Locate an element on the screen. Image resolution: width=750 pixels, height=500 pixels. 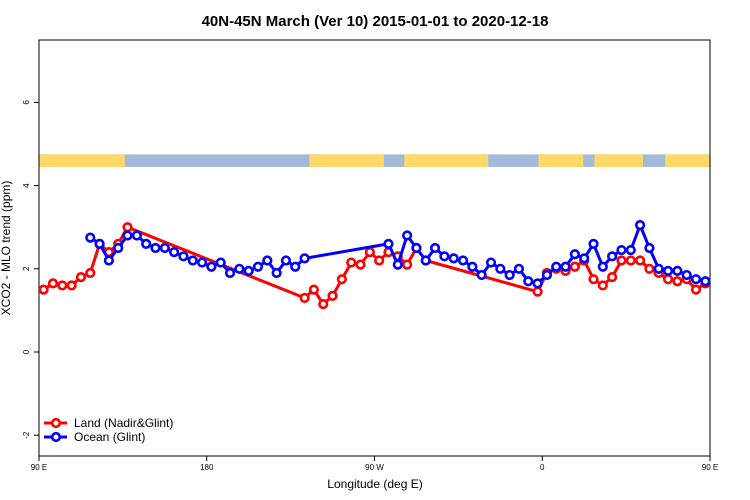
ocean-series-line is located at coordinates (399, 254).